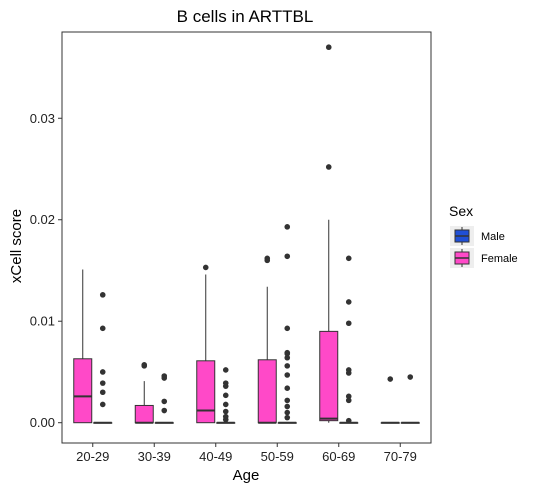  Describe the element at coordinates (400, 456) in the screenshot. I see `x-tick-label: 70-79` at that location.